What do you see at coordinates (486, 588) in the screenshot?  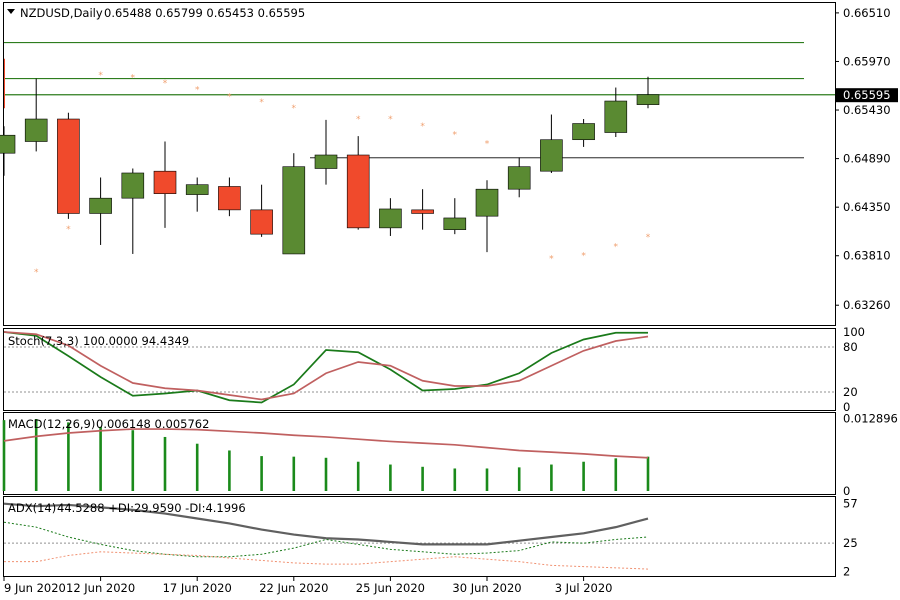 I see `x-tick-label: 30 Jun 2020` at bounding box center [486, 588].